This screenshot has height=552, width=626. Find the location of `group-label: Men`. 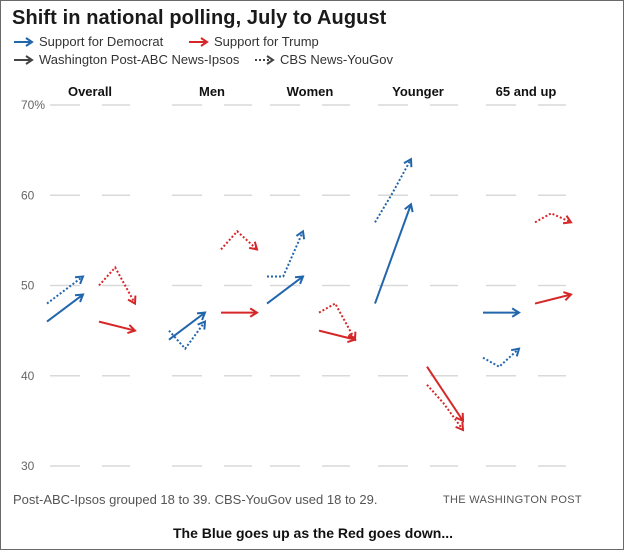

group-label: Men is located at coordinates (212, 91).